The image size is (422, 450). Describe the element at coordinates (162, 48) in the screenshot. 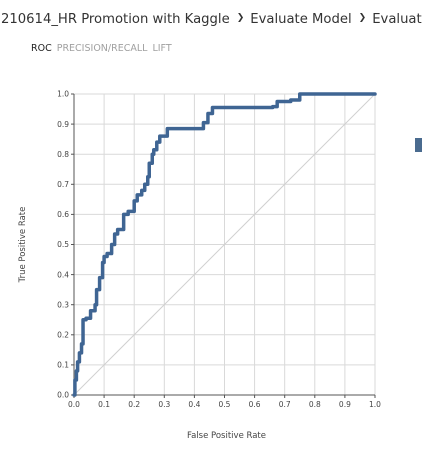

I see `tab-lift: LIFT` at that location.